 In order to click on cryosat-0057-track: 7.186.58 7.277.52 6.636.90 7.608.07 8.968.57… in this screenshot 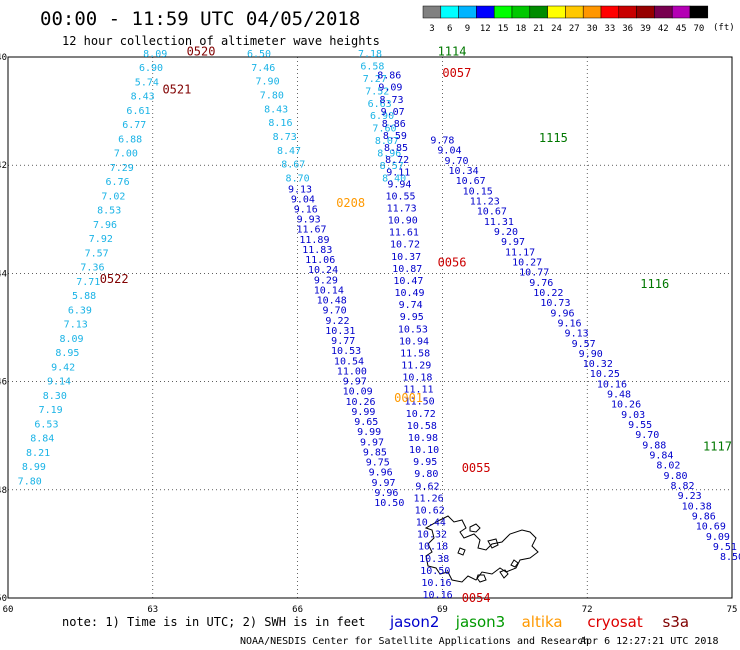, I will do `click(382, 116)`.